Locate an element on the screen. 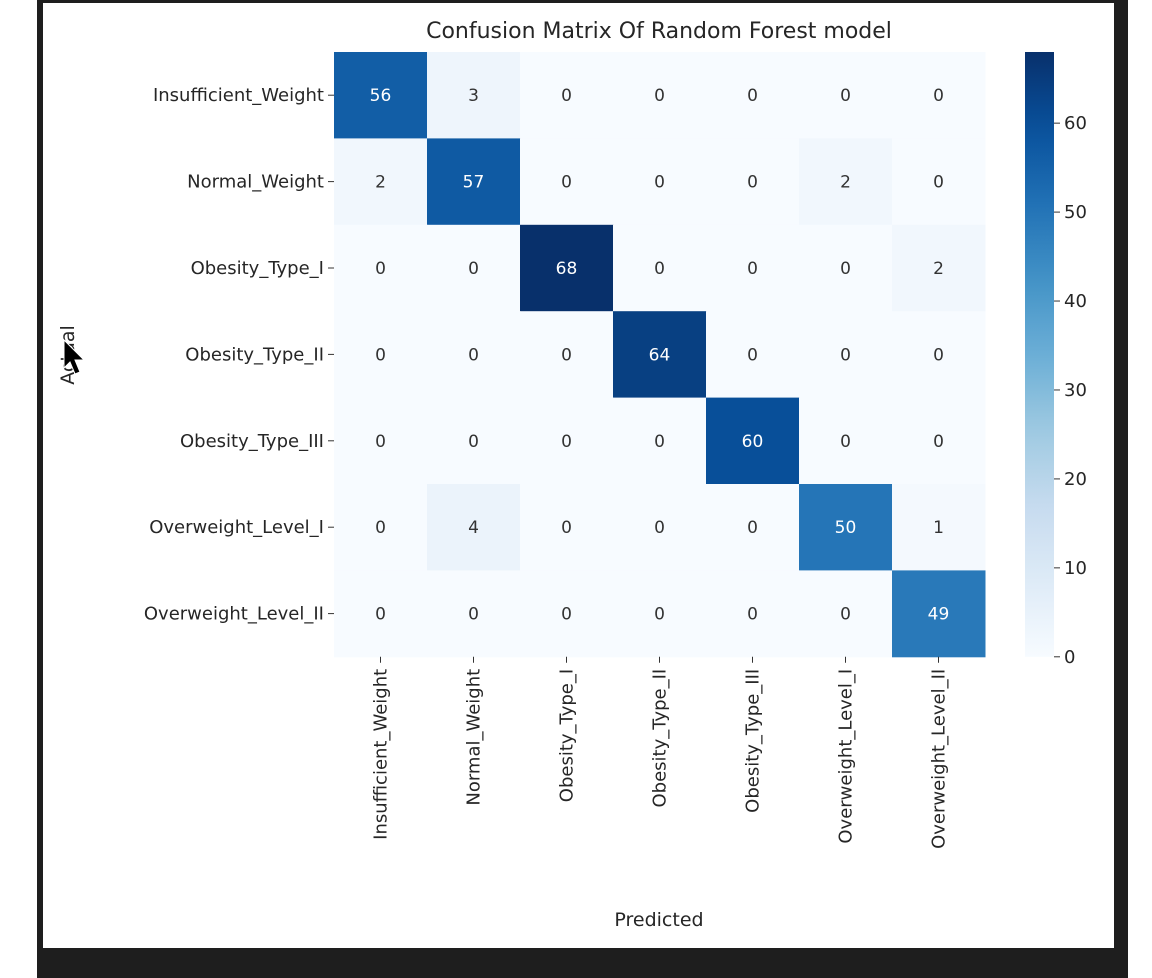 The width and height of the screenshot is (1152, 978). colorbar-tick-label: 20 is located at coordinates (1075, 479).